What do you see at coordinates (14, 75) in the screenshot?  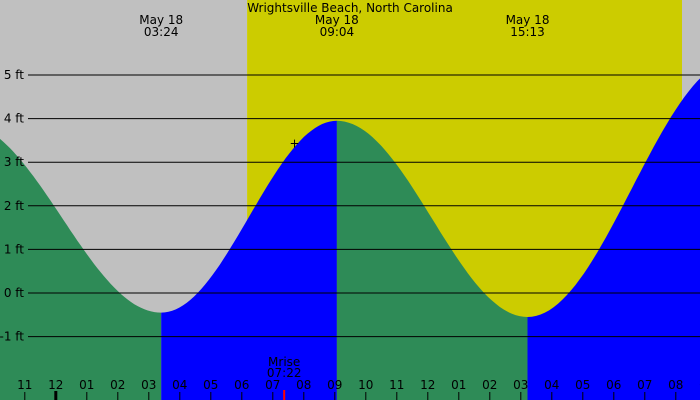 I see `y-tick-label: 5 ft` at bounding box center [14, 75].